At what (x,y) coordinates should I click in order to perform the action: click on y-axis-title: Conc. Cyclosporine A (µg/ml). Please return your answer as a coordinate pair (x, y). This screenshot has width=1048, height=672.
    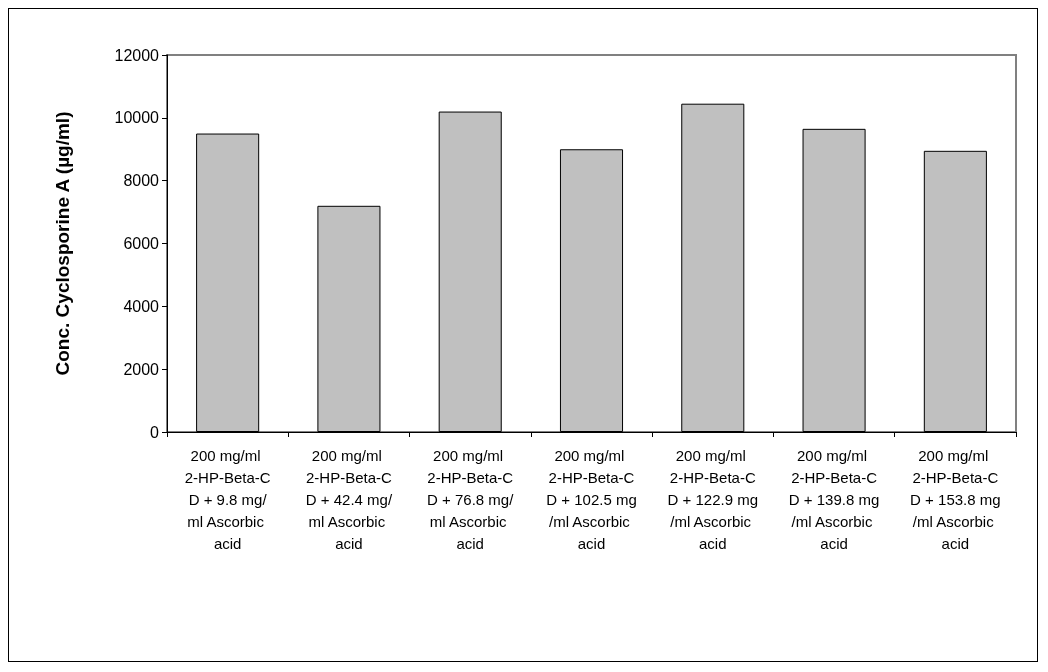
    Looking at the image, I should click on (62, 243).